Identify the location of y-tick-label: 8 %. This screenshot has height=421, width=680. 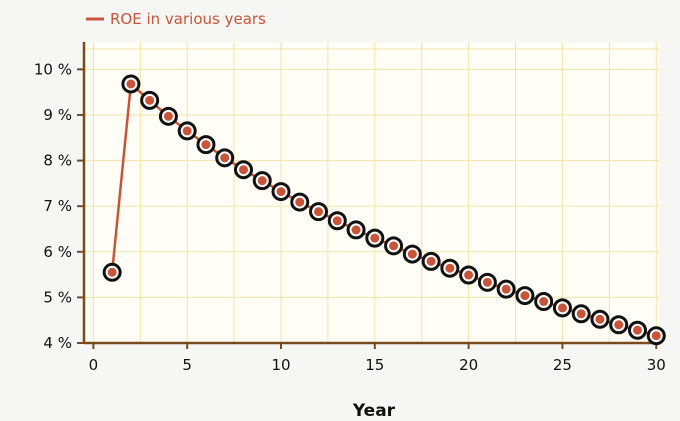
(57, 161).